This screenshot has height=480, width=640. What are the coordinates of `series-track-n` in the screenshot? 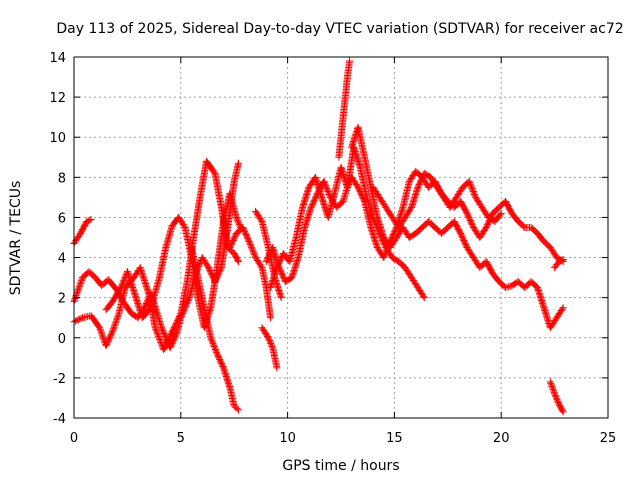 It's located at (556, 397).